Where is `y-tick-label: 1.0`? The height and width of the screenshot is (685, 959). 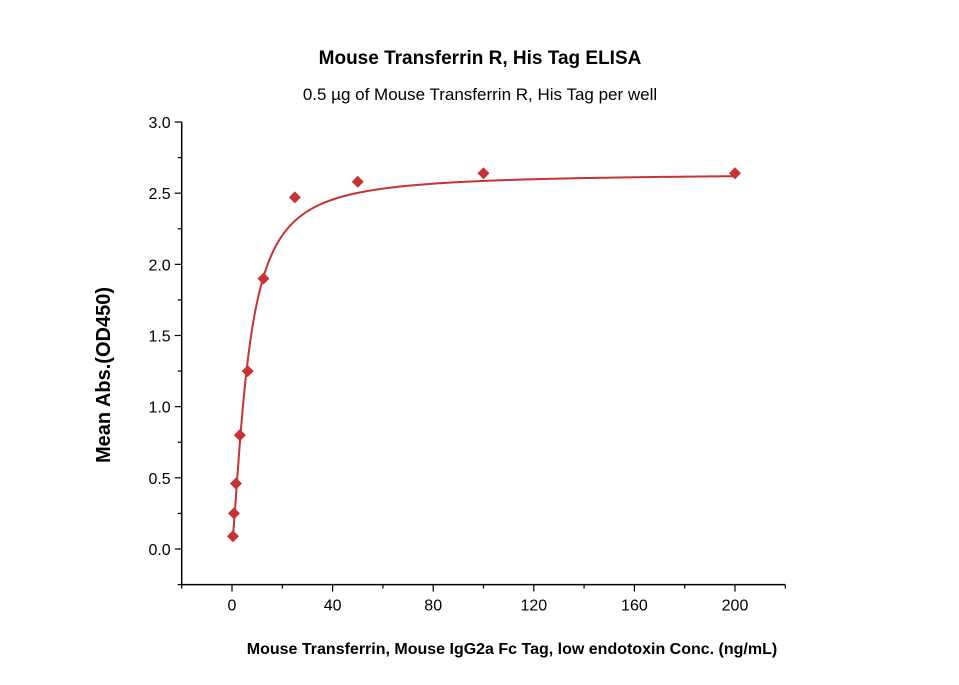
y-tick-label: 1.0 is located at coordinates (159, 408).